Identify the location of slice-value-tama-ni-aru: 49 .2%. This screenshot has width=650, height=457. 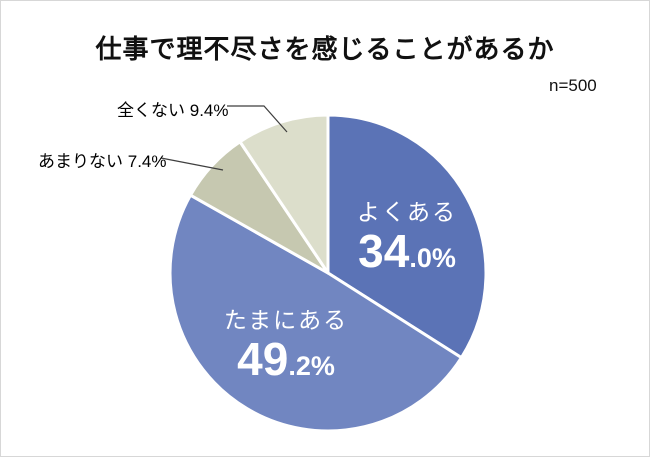
(286, 359).